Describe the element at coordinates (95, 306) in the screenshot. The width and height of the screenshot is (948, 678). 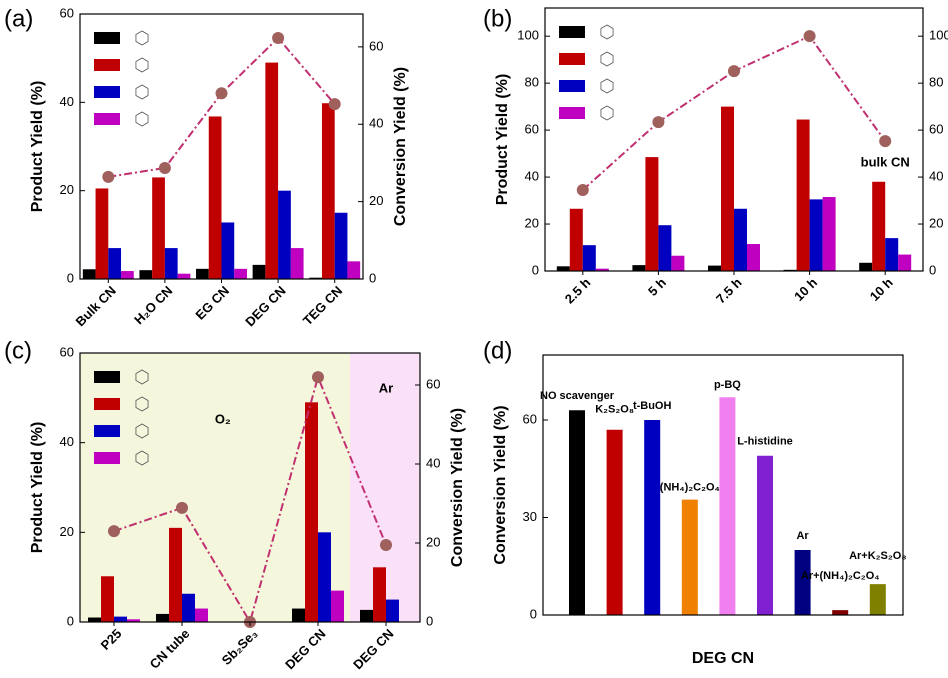
I see `x-tick-label: Bulk CN` at that location.